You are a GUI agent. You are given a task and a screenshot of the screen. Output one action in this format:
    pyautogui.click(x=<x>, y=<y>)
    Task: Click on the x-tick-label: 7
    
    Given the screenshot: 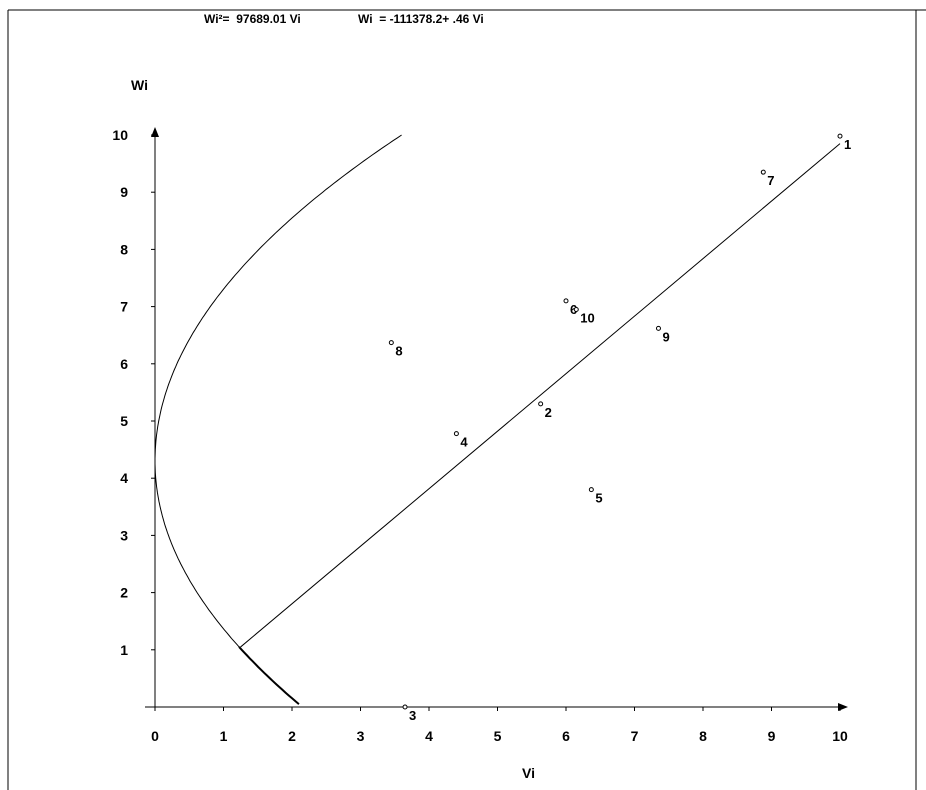 What is the action you would take?
    pyautogui.click(x=635, y=736)
    